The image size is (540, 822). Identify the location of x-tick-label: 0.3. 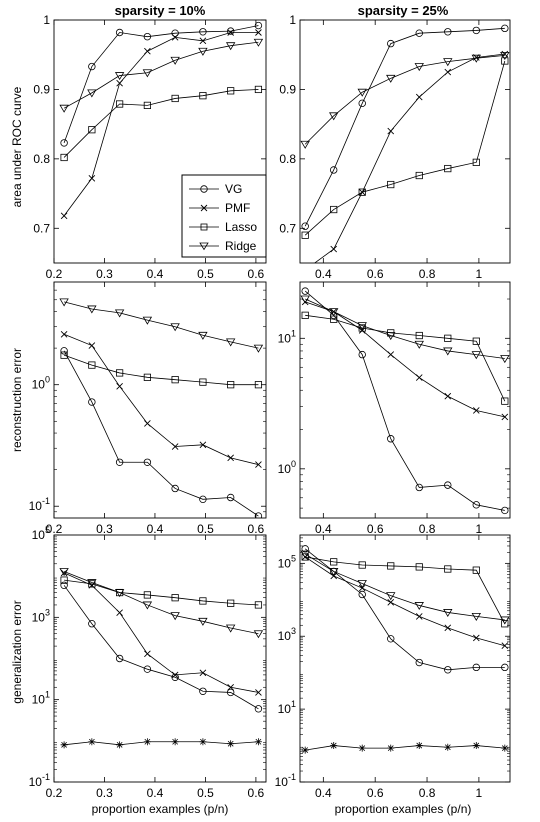
(104, 793).